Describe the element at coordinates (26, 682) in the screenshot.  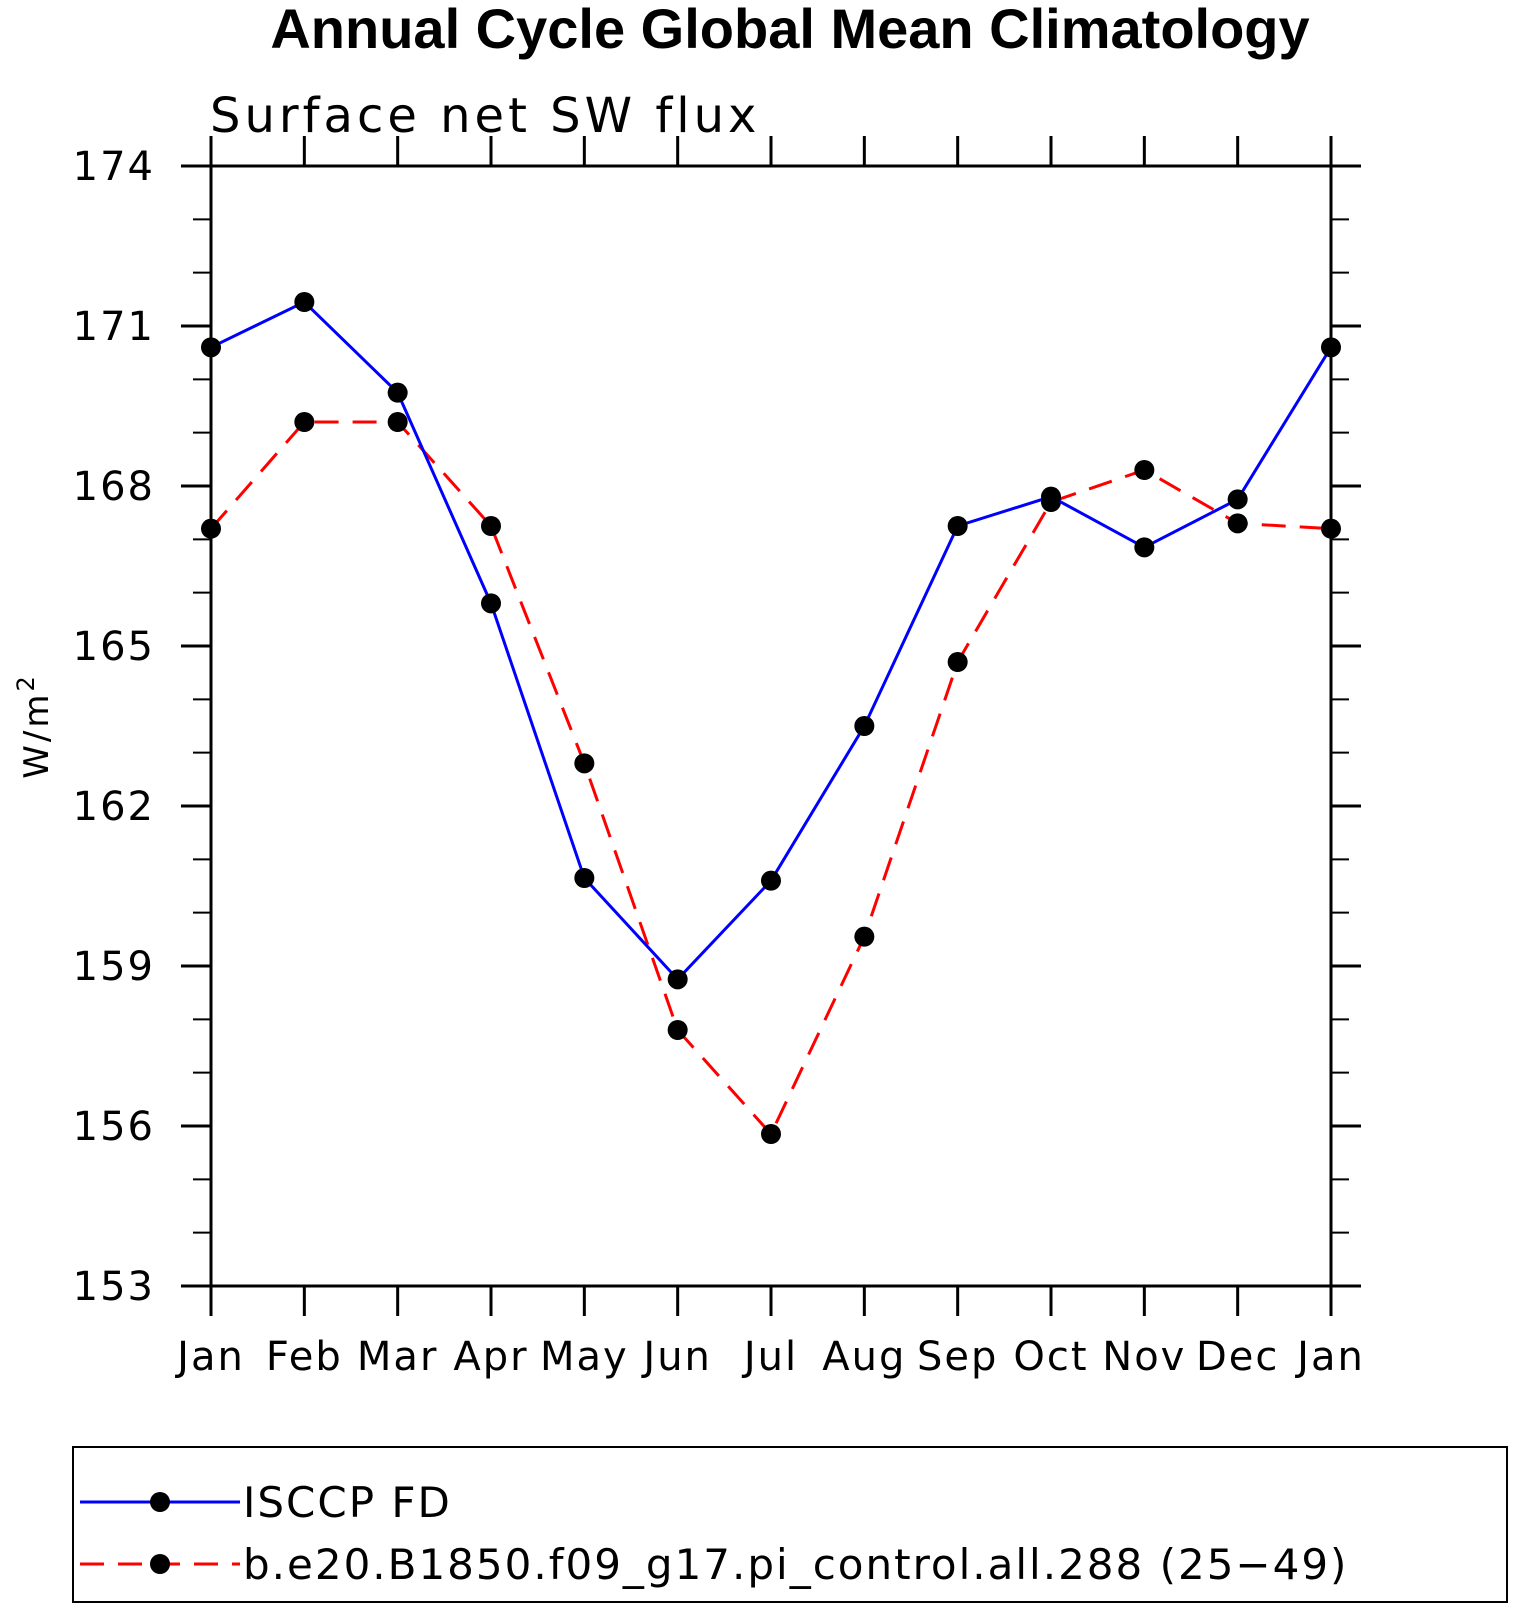
I see `y-axis-label-superscript: 2` at that location.